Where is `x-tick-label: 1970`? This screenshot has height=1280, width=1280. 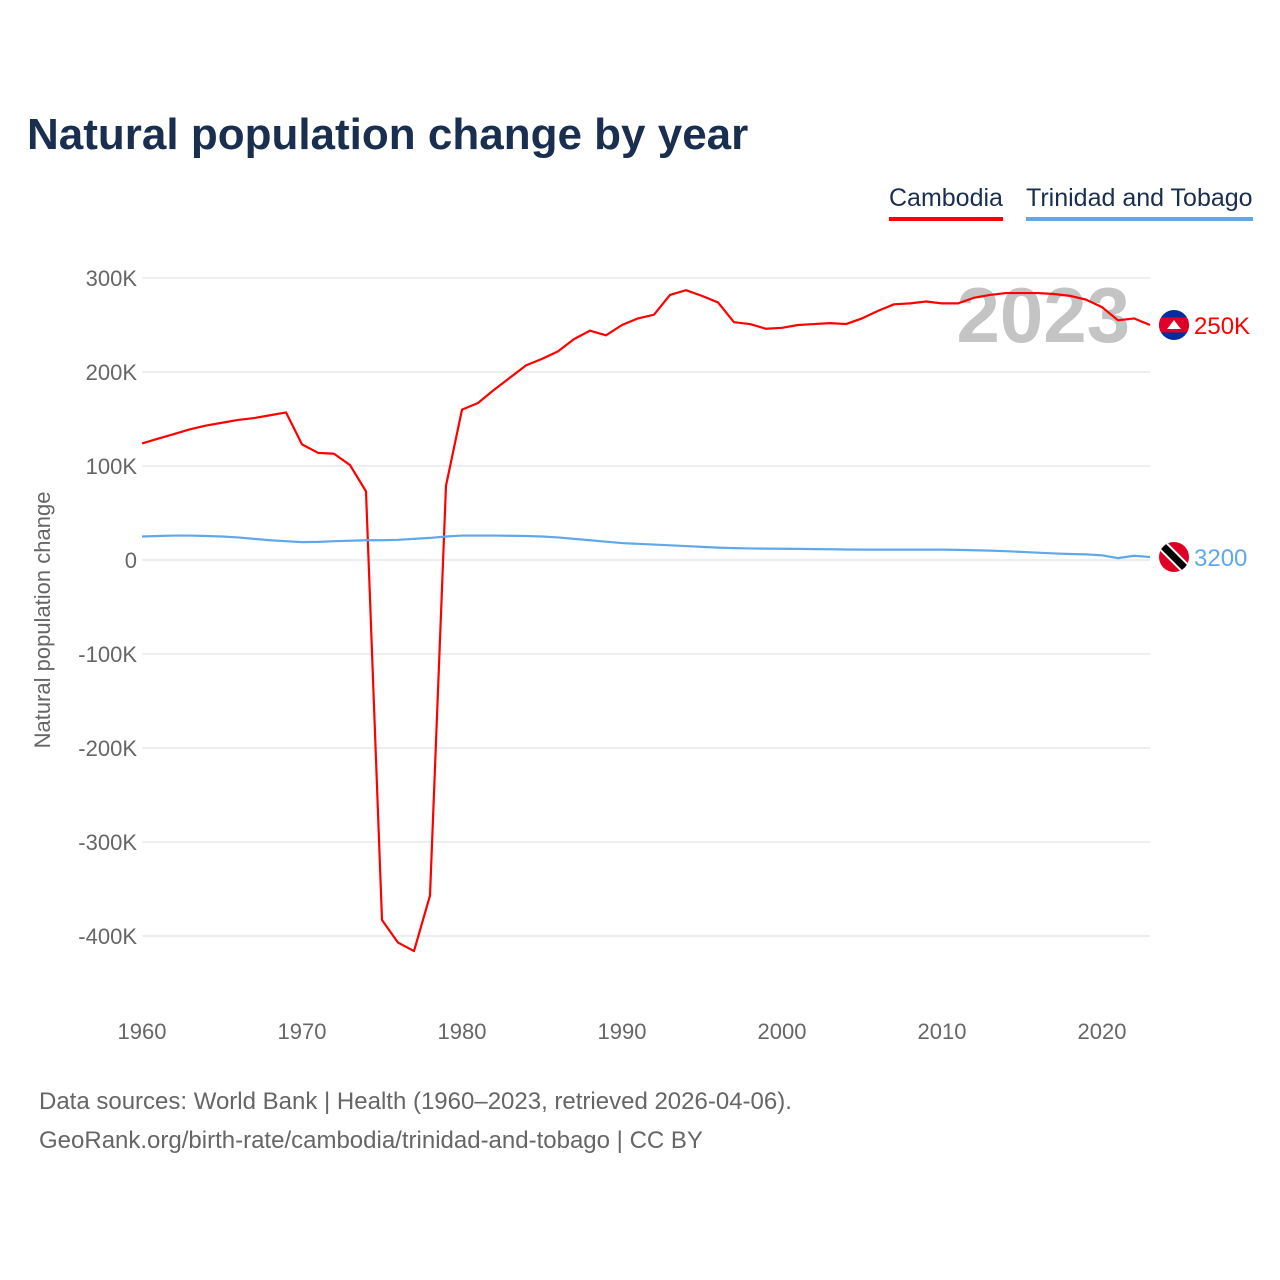
x-tick-label: 1970 is located at coordinates (302, 1031).